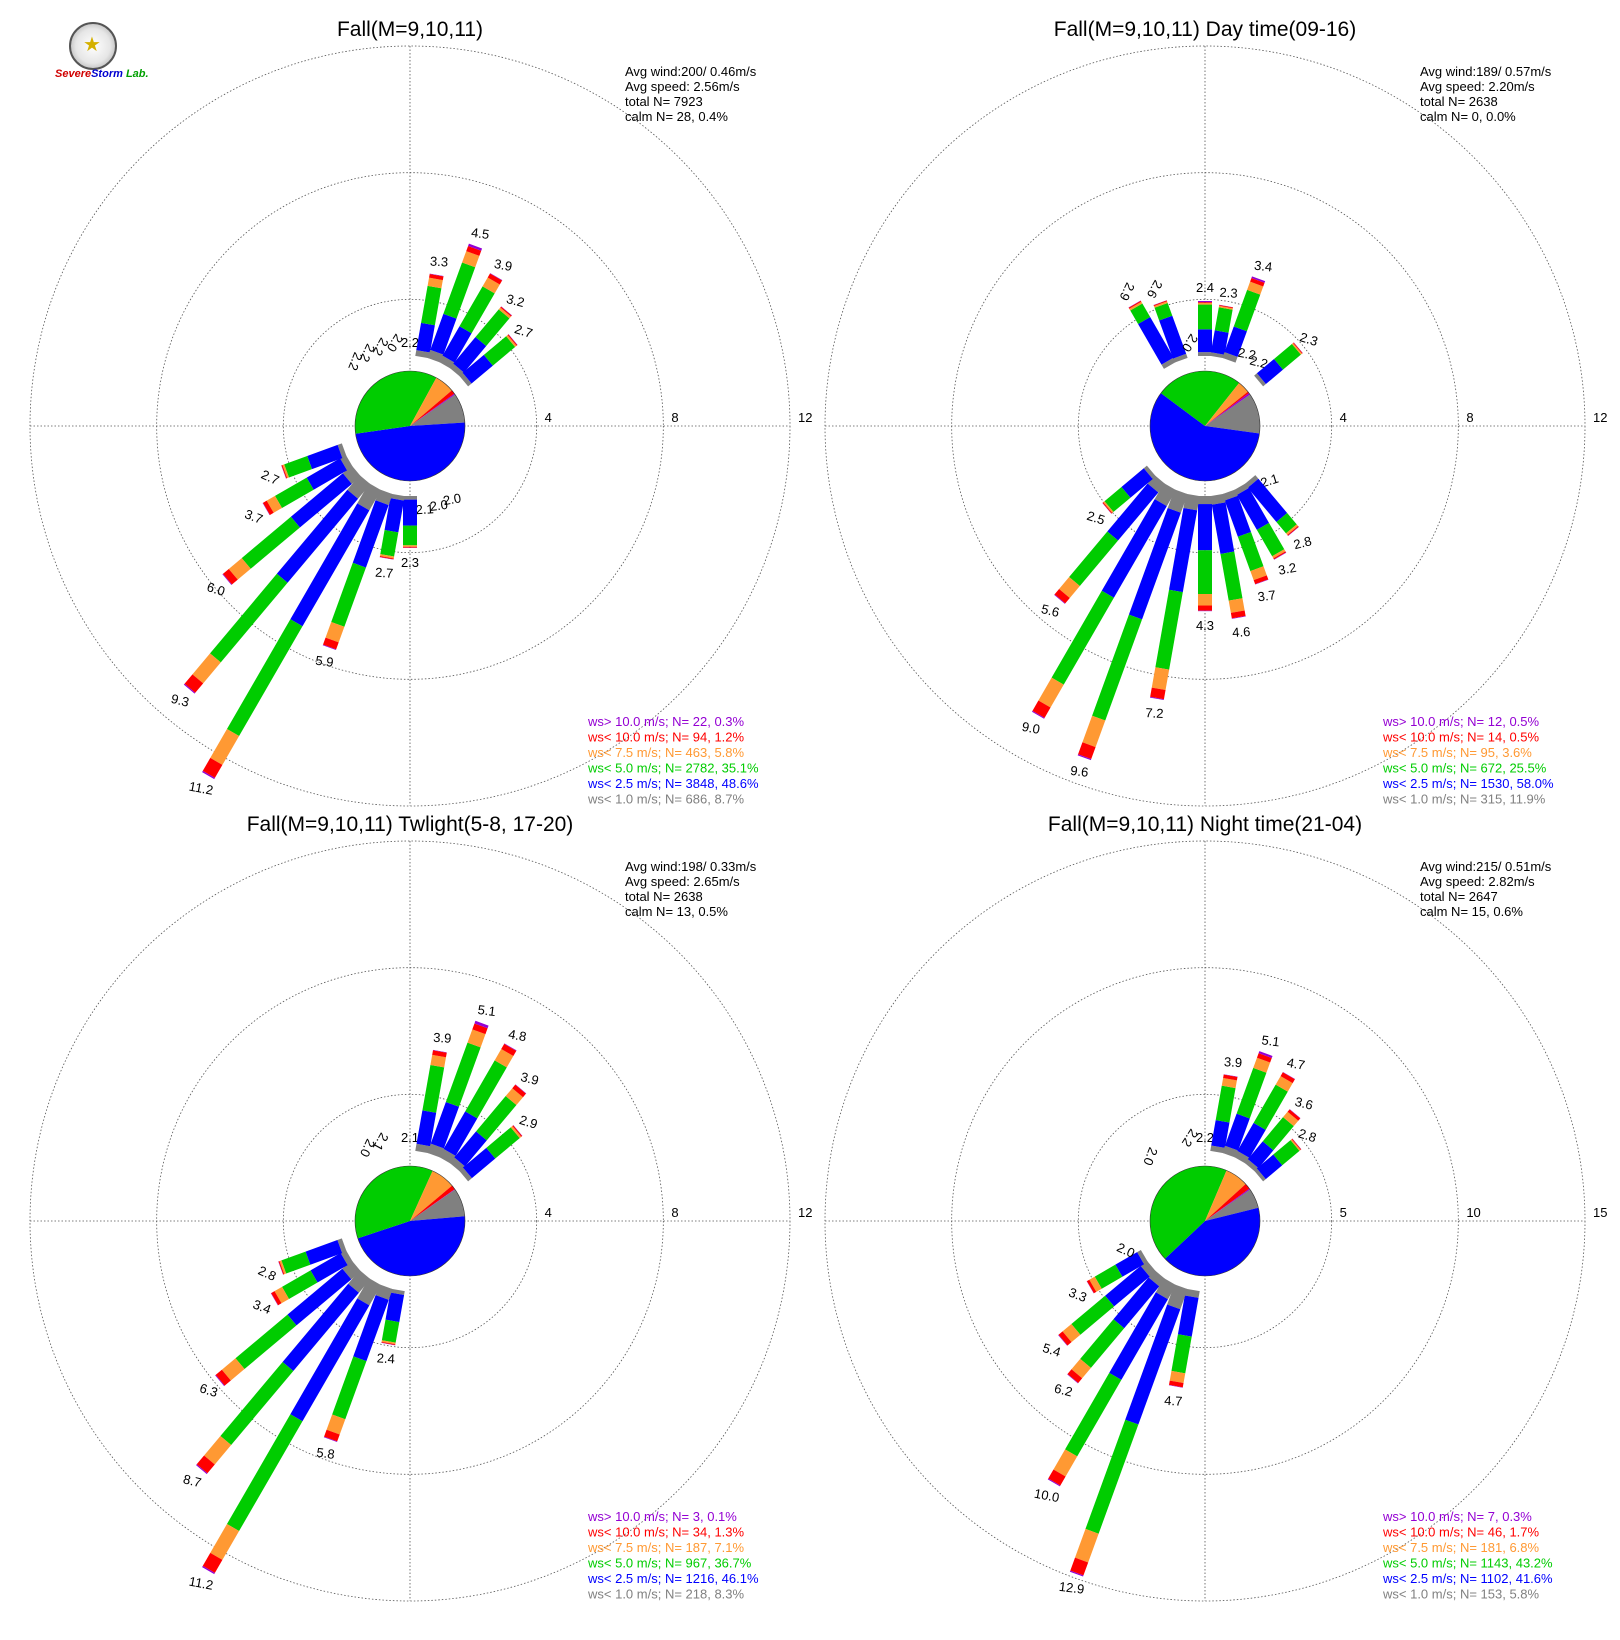 This screenshot has width=1620, height=1640. I want to click on bar-value-label: 12.9, so click(1071, 1588).